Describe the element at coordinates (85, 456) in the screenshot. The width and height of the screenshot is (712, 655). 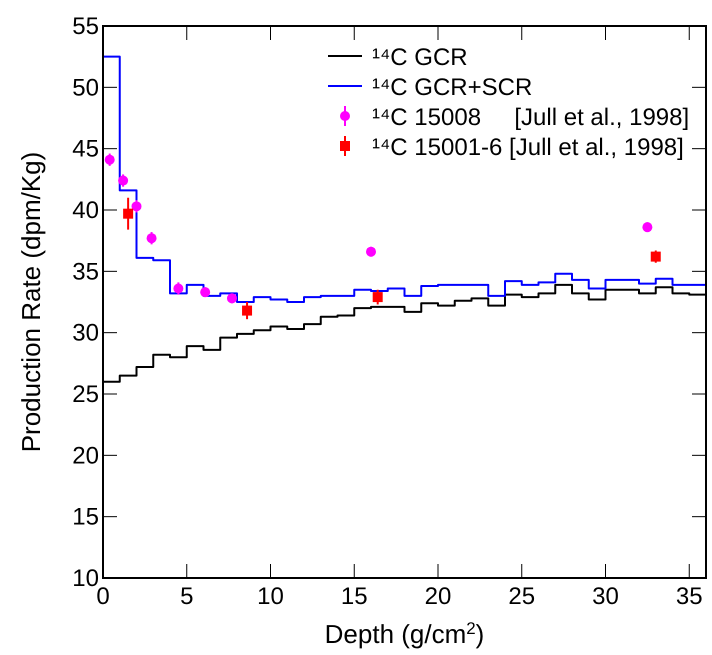
I see `y-tick-label: 20` at that location.